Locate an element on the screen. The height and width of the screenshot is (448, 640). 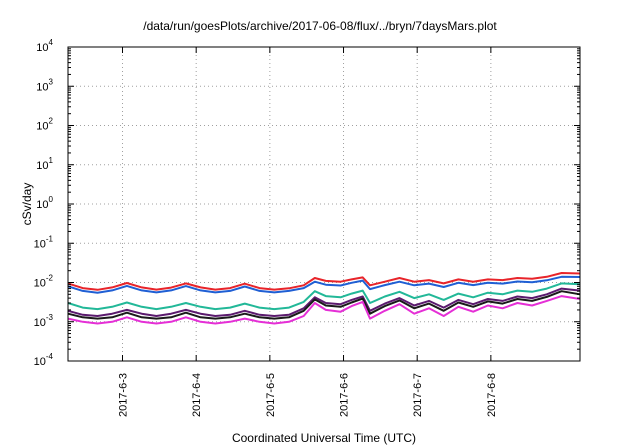
y-tick-label: 10⁻⁴ is located at coordinates (44, 360).